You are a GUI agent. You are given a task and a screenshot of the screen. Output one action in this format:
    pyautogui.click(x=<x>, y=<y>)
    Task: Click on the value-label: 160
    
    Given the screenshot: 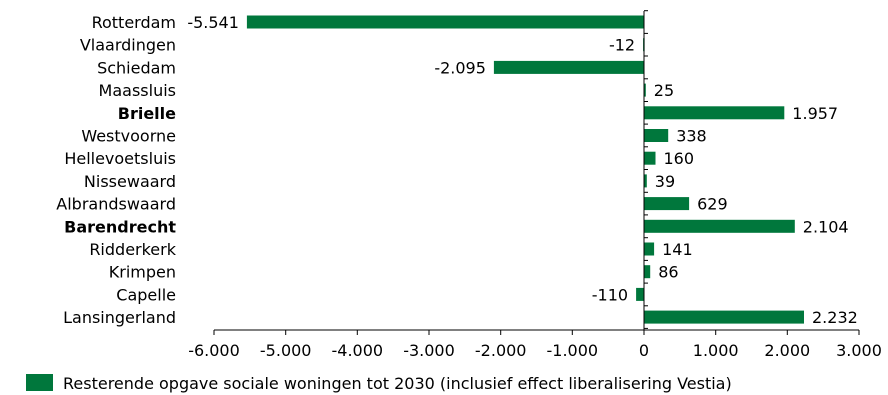 What is the action you would take?
    pyautogui.click(x=679, y=158)
    